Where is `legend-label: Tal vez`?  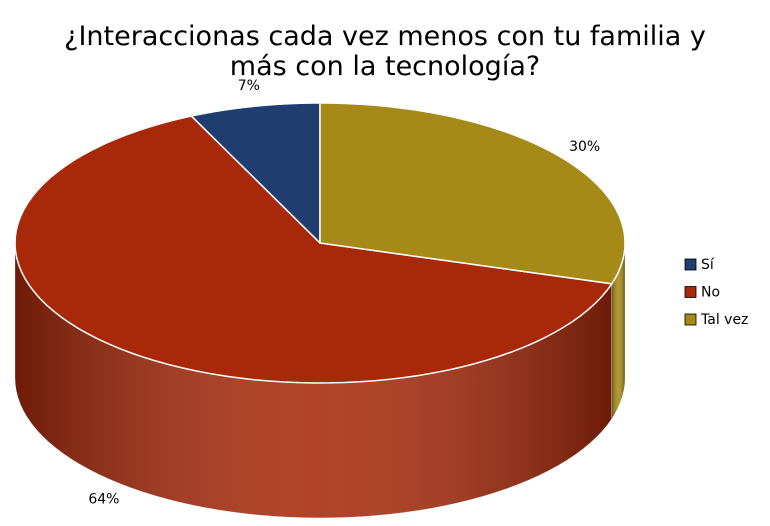
legend-label: Tal vez is located at coordinates (724, 320).